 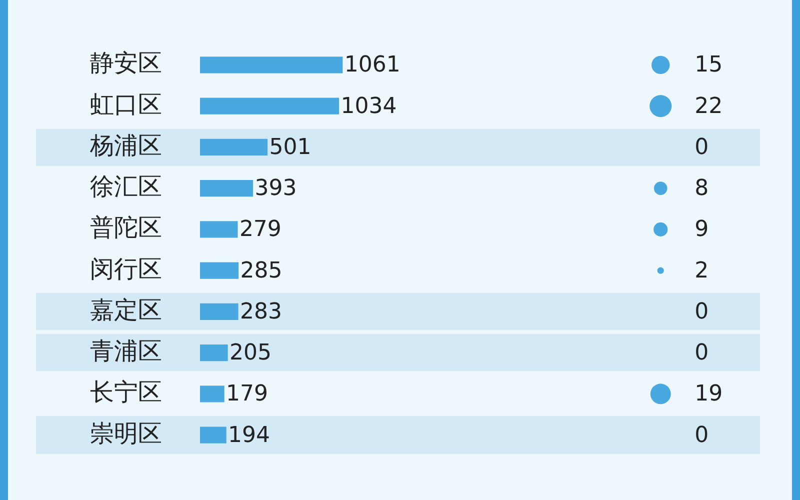 What do you see at coordinates (126, 392) in the screenshot?
I see `y-tick-label: 长宁区` at bounding box center [126, 392].